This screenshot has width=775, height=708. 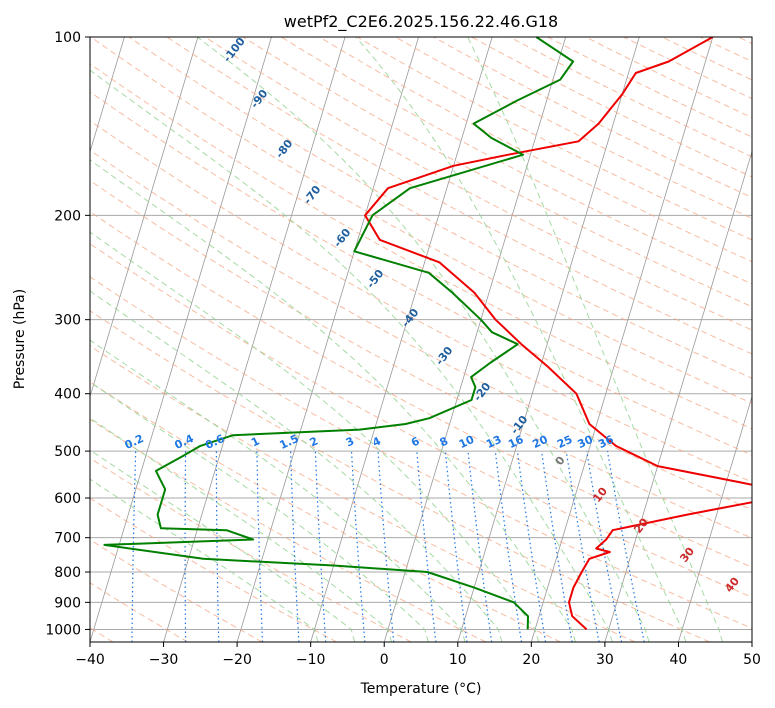 I want to click on mixing-ratio-label: 10, so click(x=467, y=442).